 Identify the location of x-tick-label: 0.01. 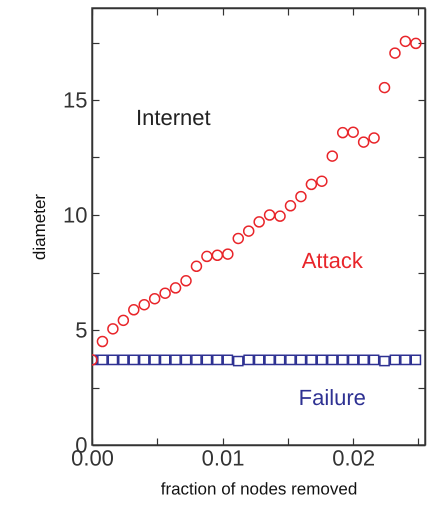
(223, 458).